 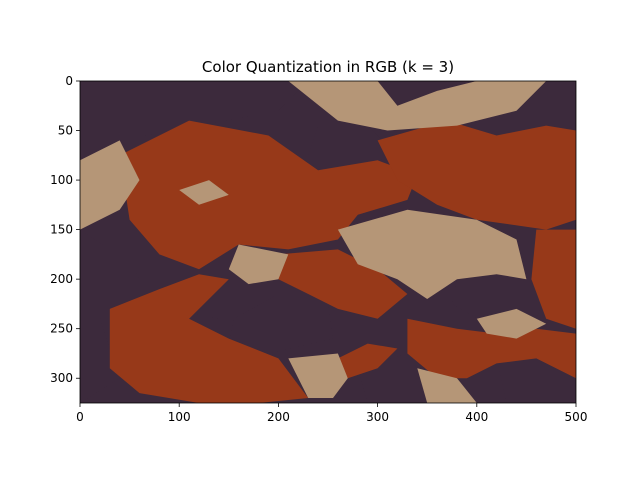 I want to click on chart-title: Color Quantization in RGB (k = 3), so click(x=328, y=67).